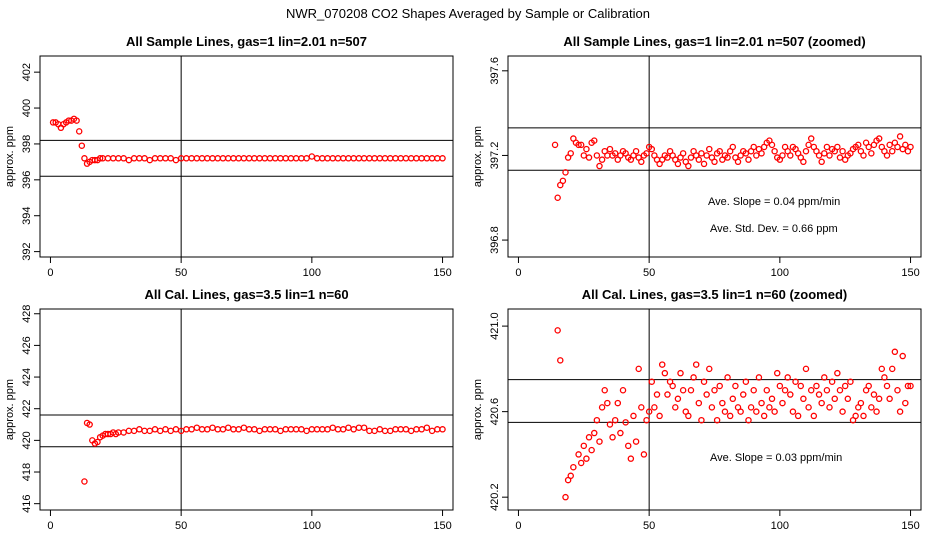 Image resolution: width=936 pixels, height=540 pixels. What do you see at coordinates (774, 229) in the screenshot?
I see `annotation: Ave. Std. Dev. = 0.66 ppm` at bounding box center [774, 229].